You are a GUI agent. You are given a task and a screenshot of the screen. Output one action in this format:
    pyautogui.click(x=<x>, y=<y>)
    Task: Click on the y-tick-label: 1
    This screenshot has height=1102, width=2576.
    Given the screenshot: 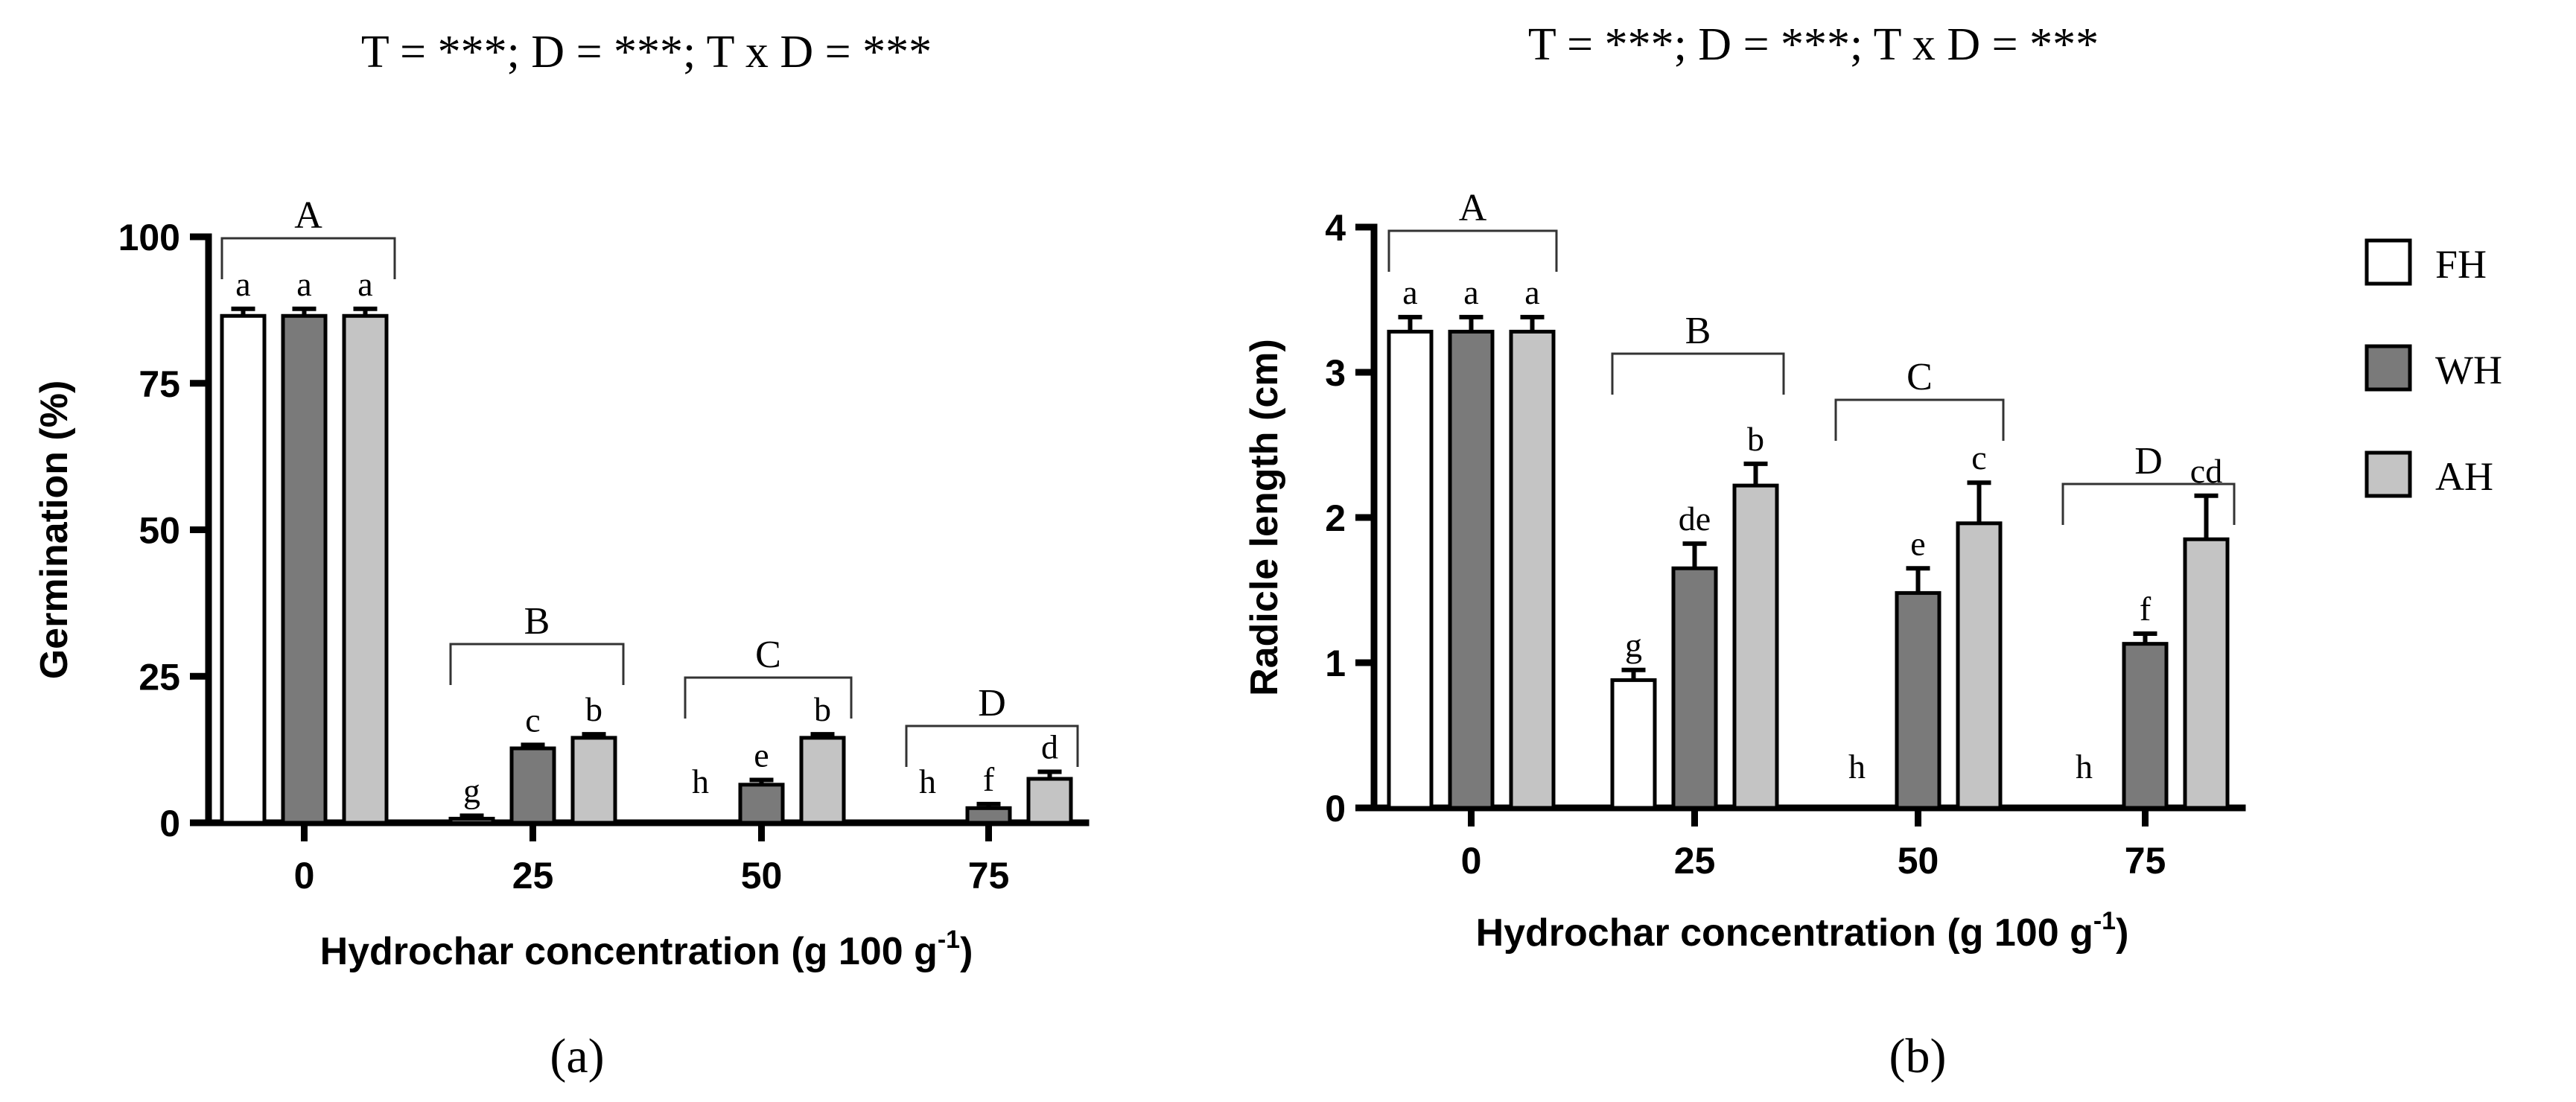 What is the action you would take?
    pyautogui.click(x=1335, y=663)
    